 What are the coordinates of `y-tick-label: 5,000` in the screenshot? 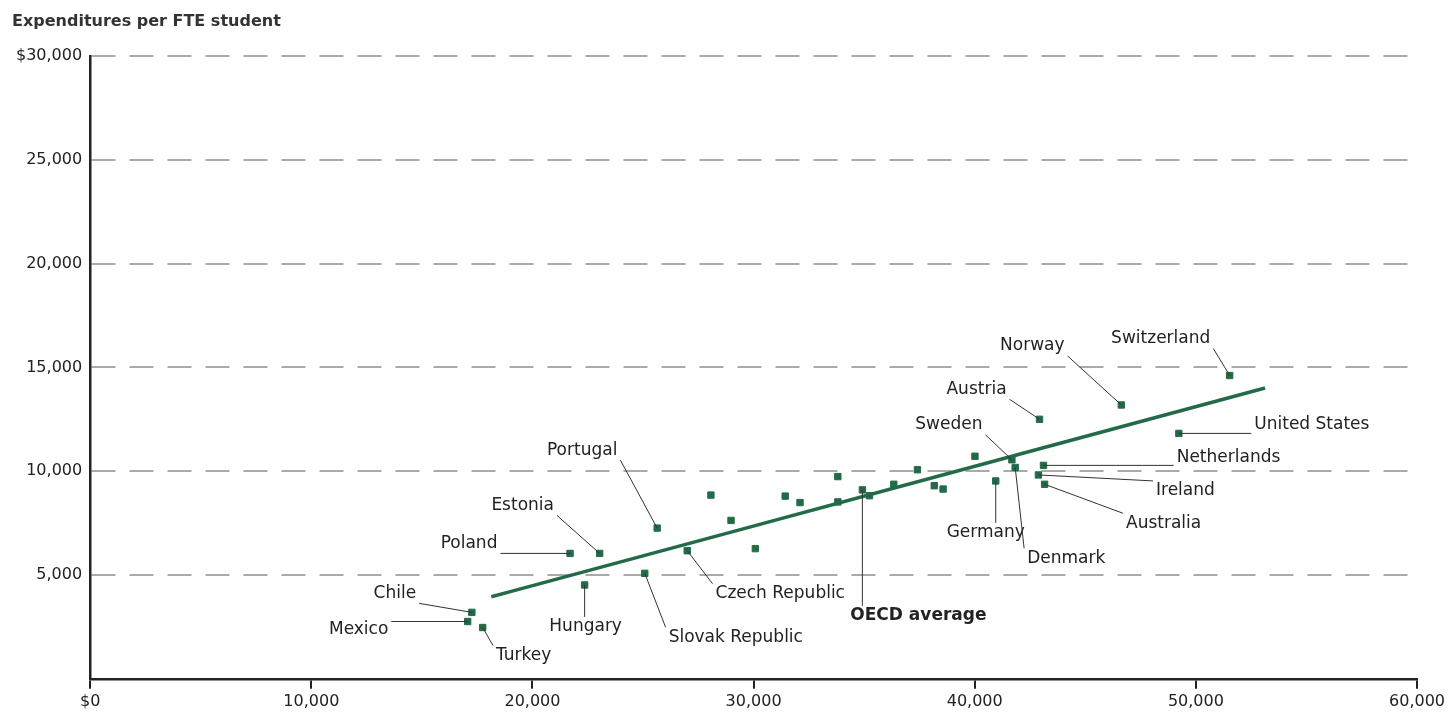 It's located at (59, 574).